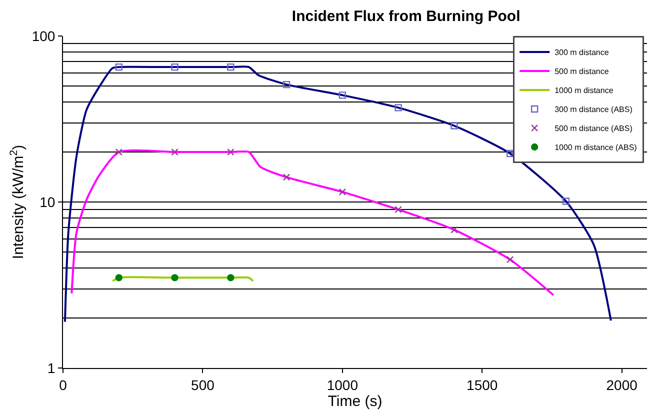  Describe the element at coordinates (406, 16) in the screenshot. I see `chart-title: Incident Flux from Burning Pool` at that location.